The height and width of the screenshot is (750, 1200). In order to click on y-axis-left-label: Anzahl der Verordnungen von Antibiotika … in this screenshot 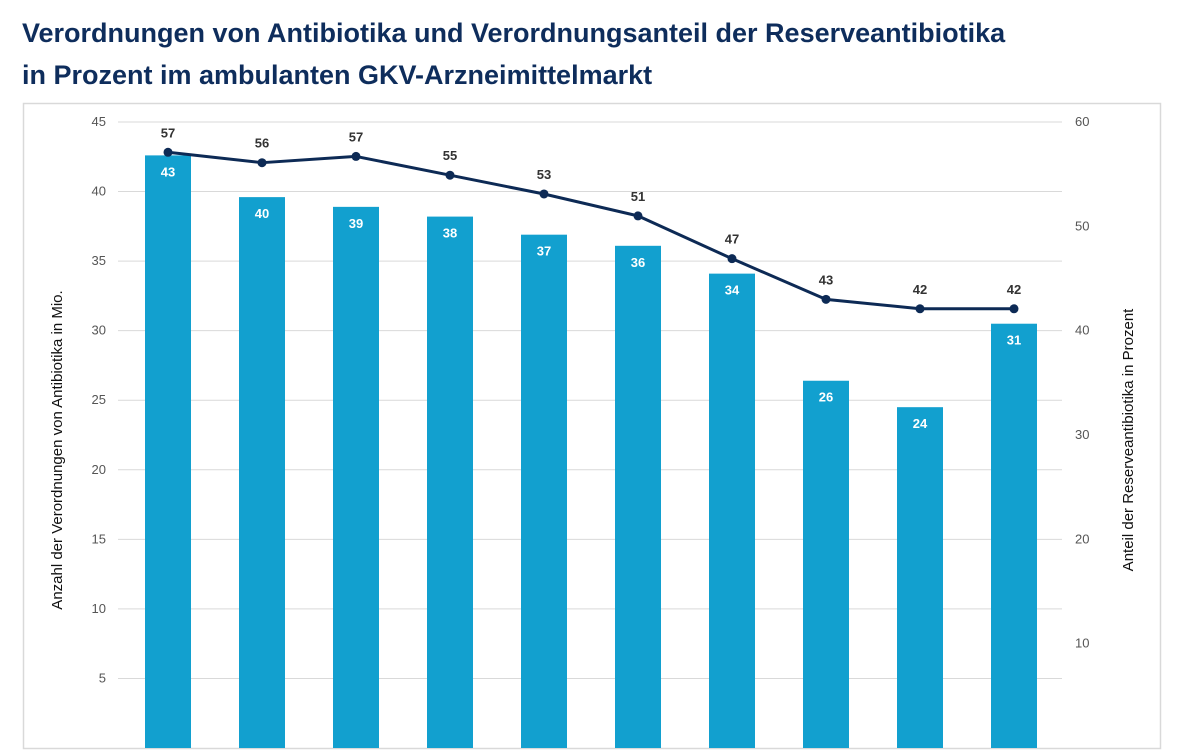, I will do `click(57, 449)`.